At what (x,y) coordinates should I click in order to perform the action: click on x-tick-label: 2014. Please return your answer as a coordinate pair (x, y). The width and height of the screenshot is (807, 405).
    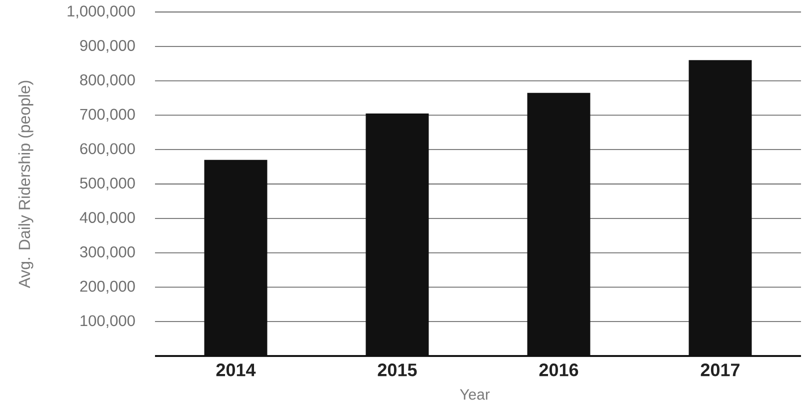
    Looking at the image, I should click on (236, 370).